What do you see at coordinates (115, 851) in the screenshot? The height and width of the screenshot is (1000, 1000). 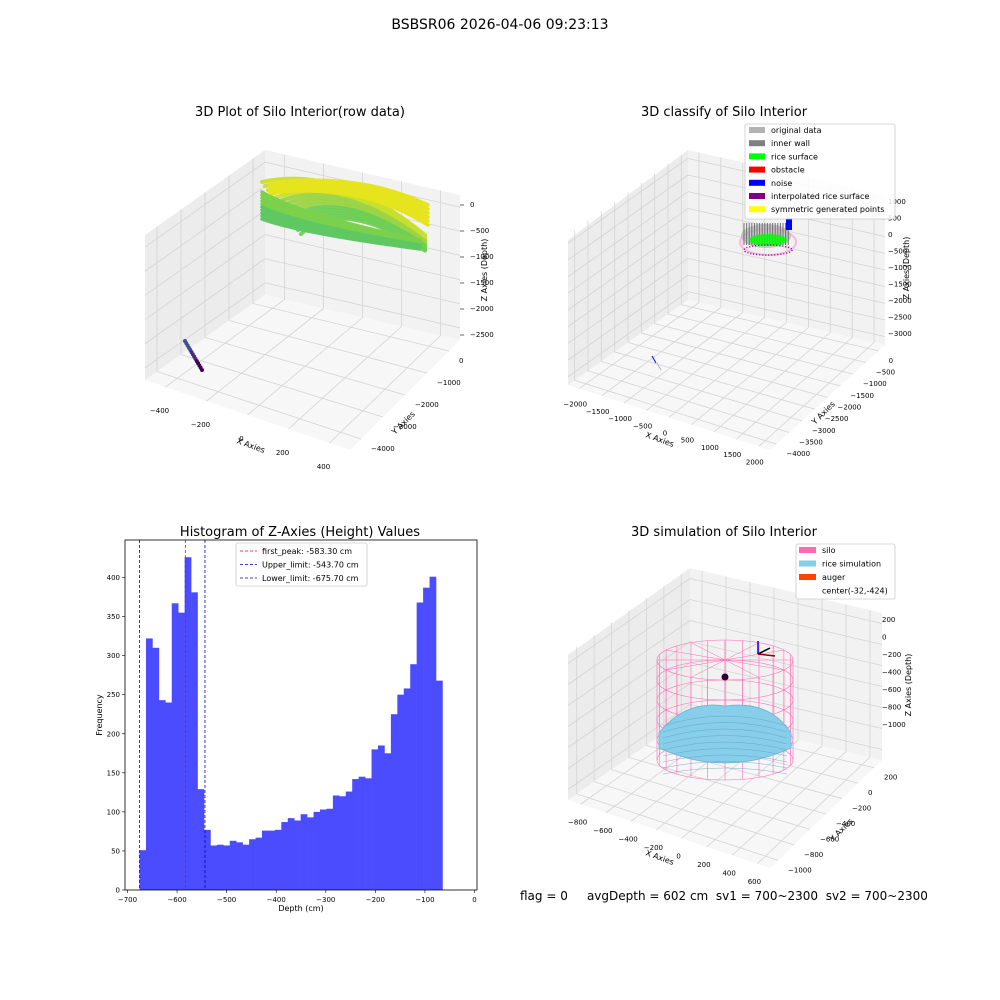 I see `y-tick-label: 50` at bounding box center [115, 851].